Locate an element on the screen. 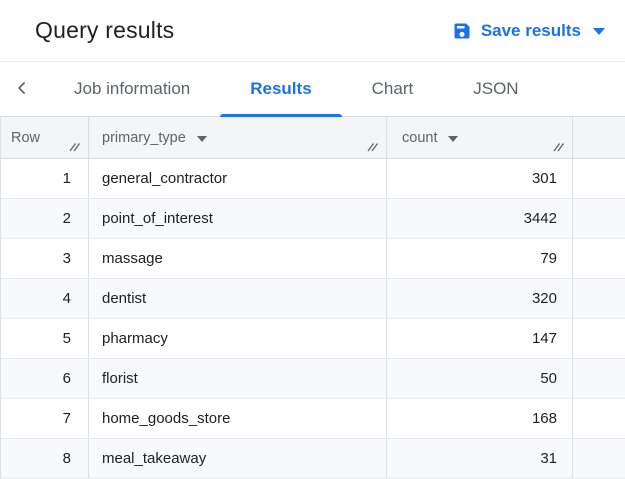 The image size is (625, 479). row-number-cell: 7 is located at coordinates (45, 418).